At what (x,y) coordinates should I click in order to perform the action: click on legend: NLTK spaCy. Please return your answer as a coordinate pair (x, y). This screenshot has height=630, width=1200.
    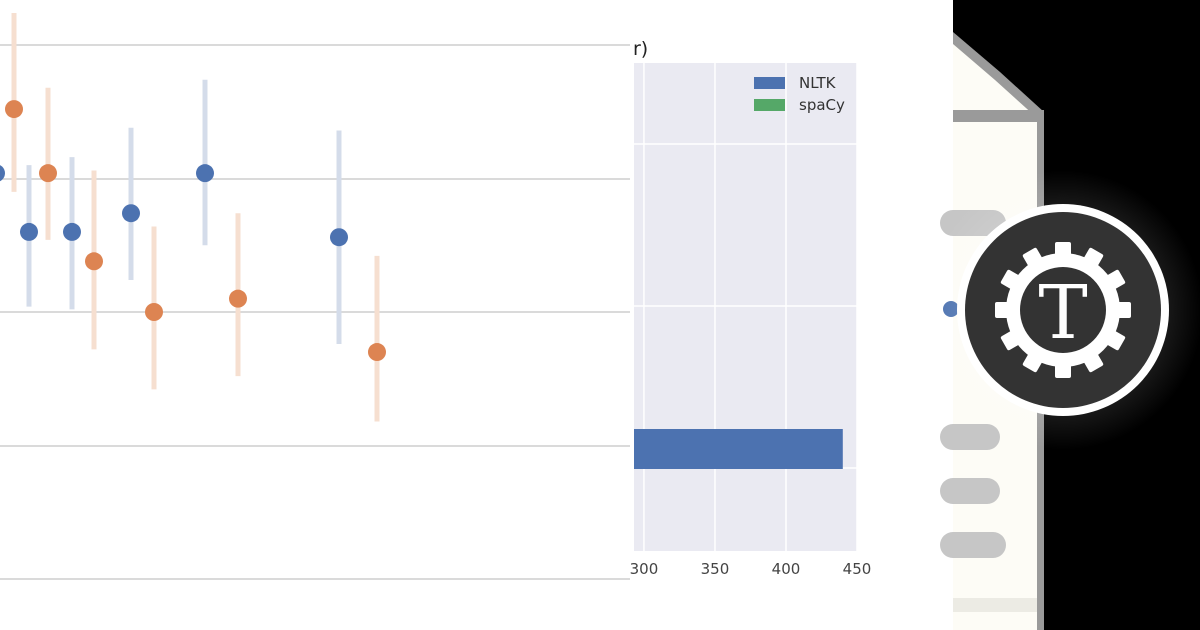
    Looking at the image, I should click on (799, 94).